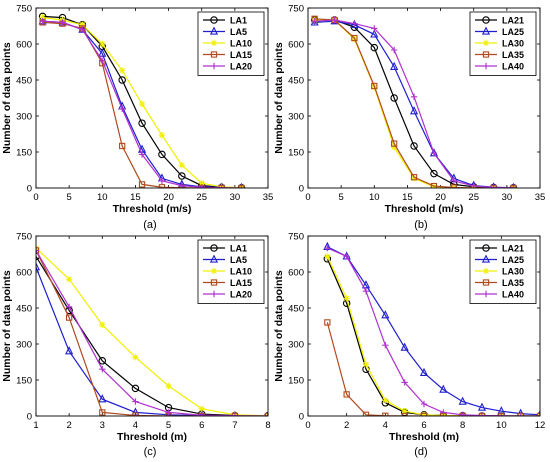 Image resolution: width=550 pixels, height=462 pixels. What do you see at coordinates (414, 102) in the screenshot?
I see `series-LA40` at bounding box center [414, 102].